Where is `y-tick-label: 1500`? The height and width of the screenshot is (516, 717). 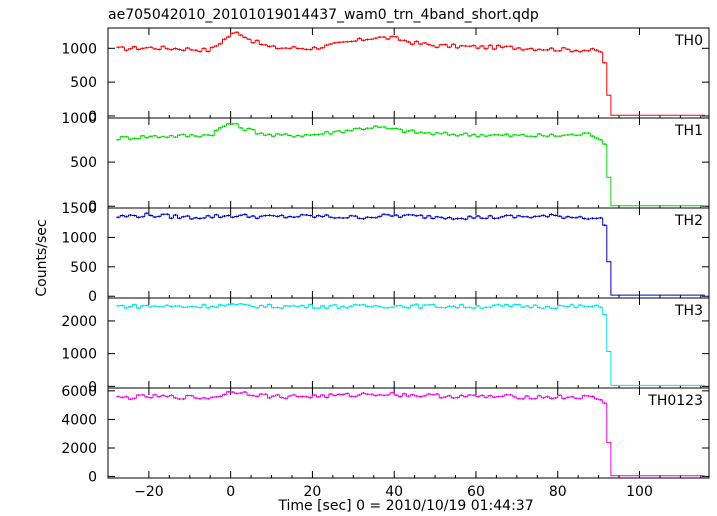 y-tick-label: 1500 is located at coordinates (79, 209).